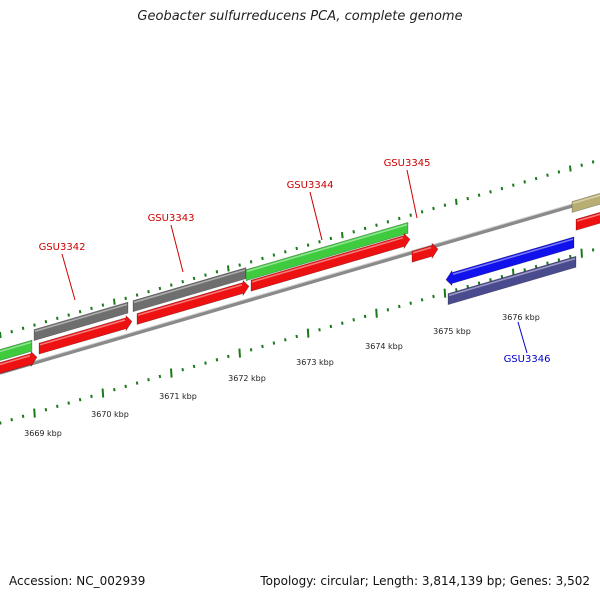  Describe the element at coordinates (77, 581) in the screenshot. I see `accession-text: Accession: NC_002939` at that location.